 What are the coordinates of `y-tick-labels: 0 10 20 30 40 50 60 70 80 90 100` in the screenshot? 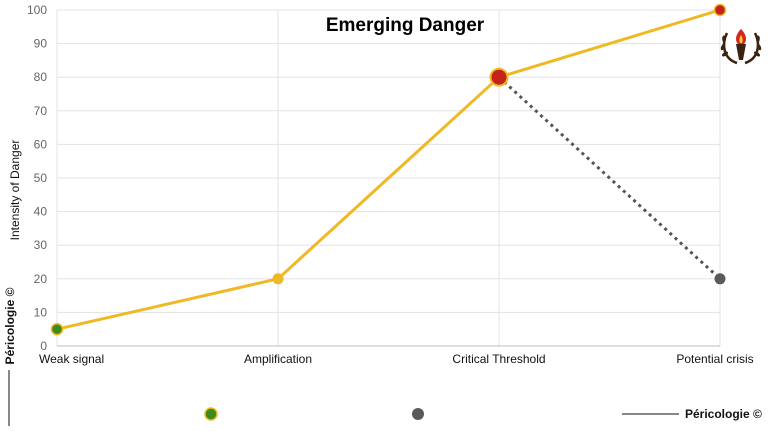 It's located at (37, 178).